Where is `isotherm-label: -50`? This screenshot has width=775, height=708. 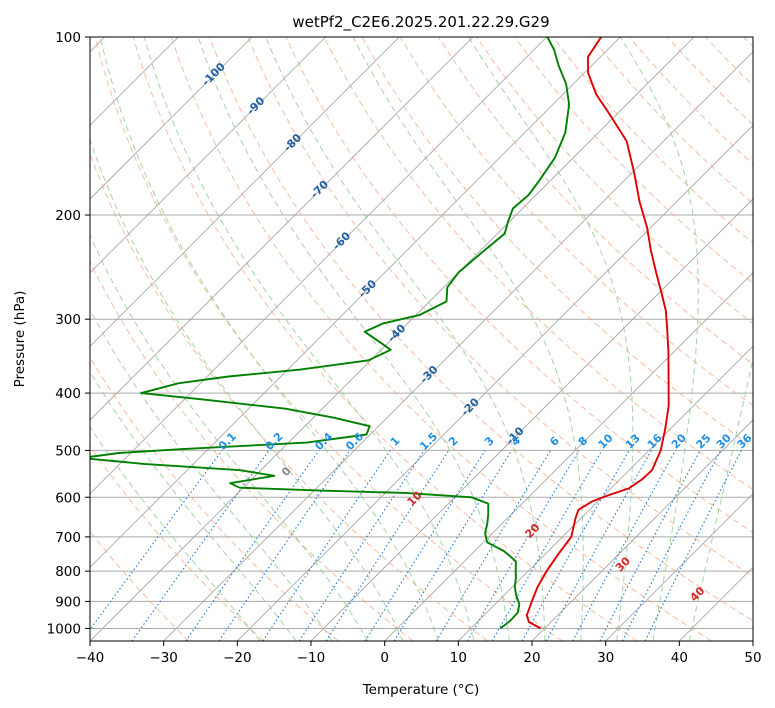 isotherm-label: -50 is located at coordinates (367, 288).